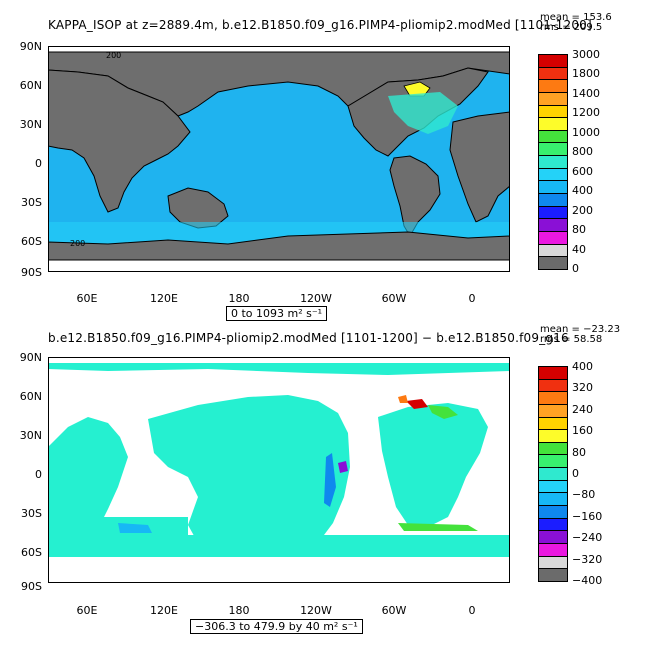  Describe the element at coordinates (164, 298) in the screenshot. I see `panel1-lon-120e: 120E` at that location.